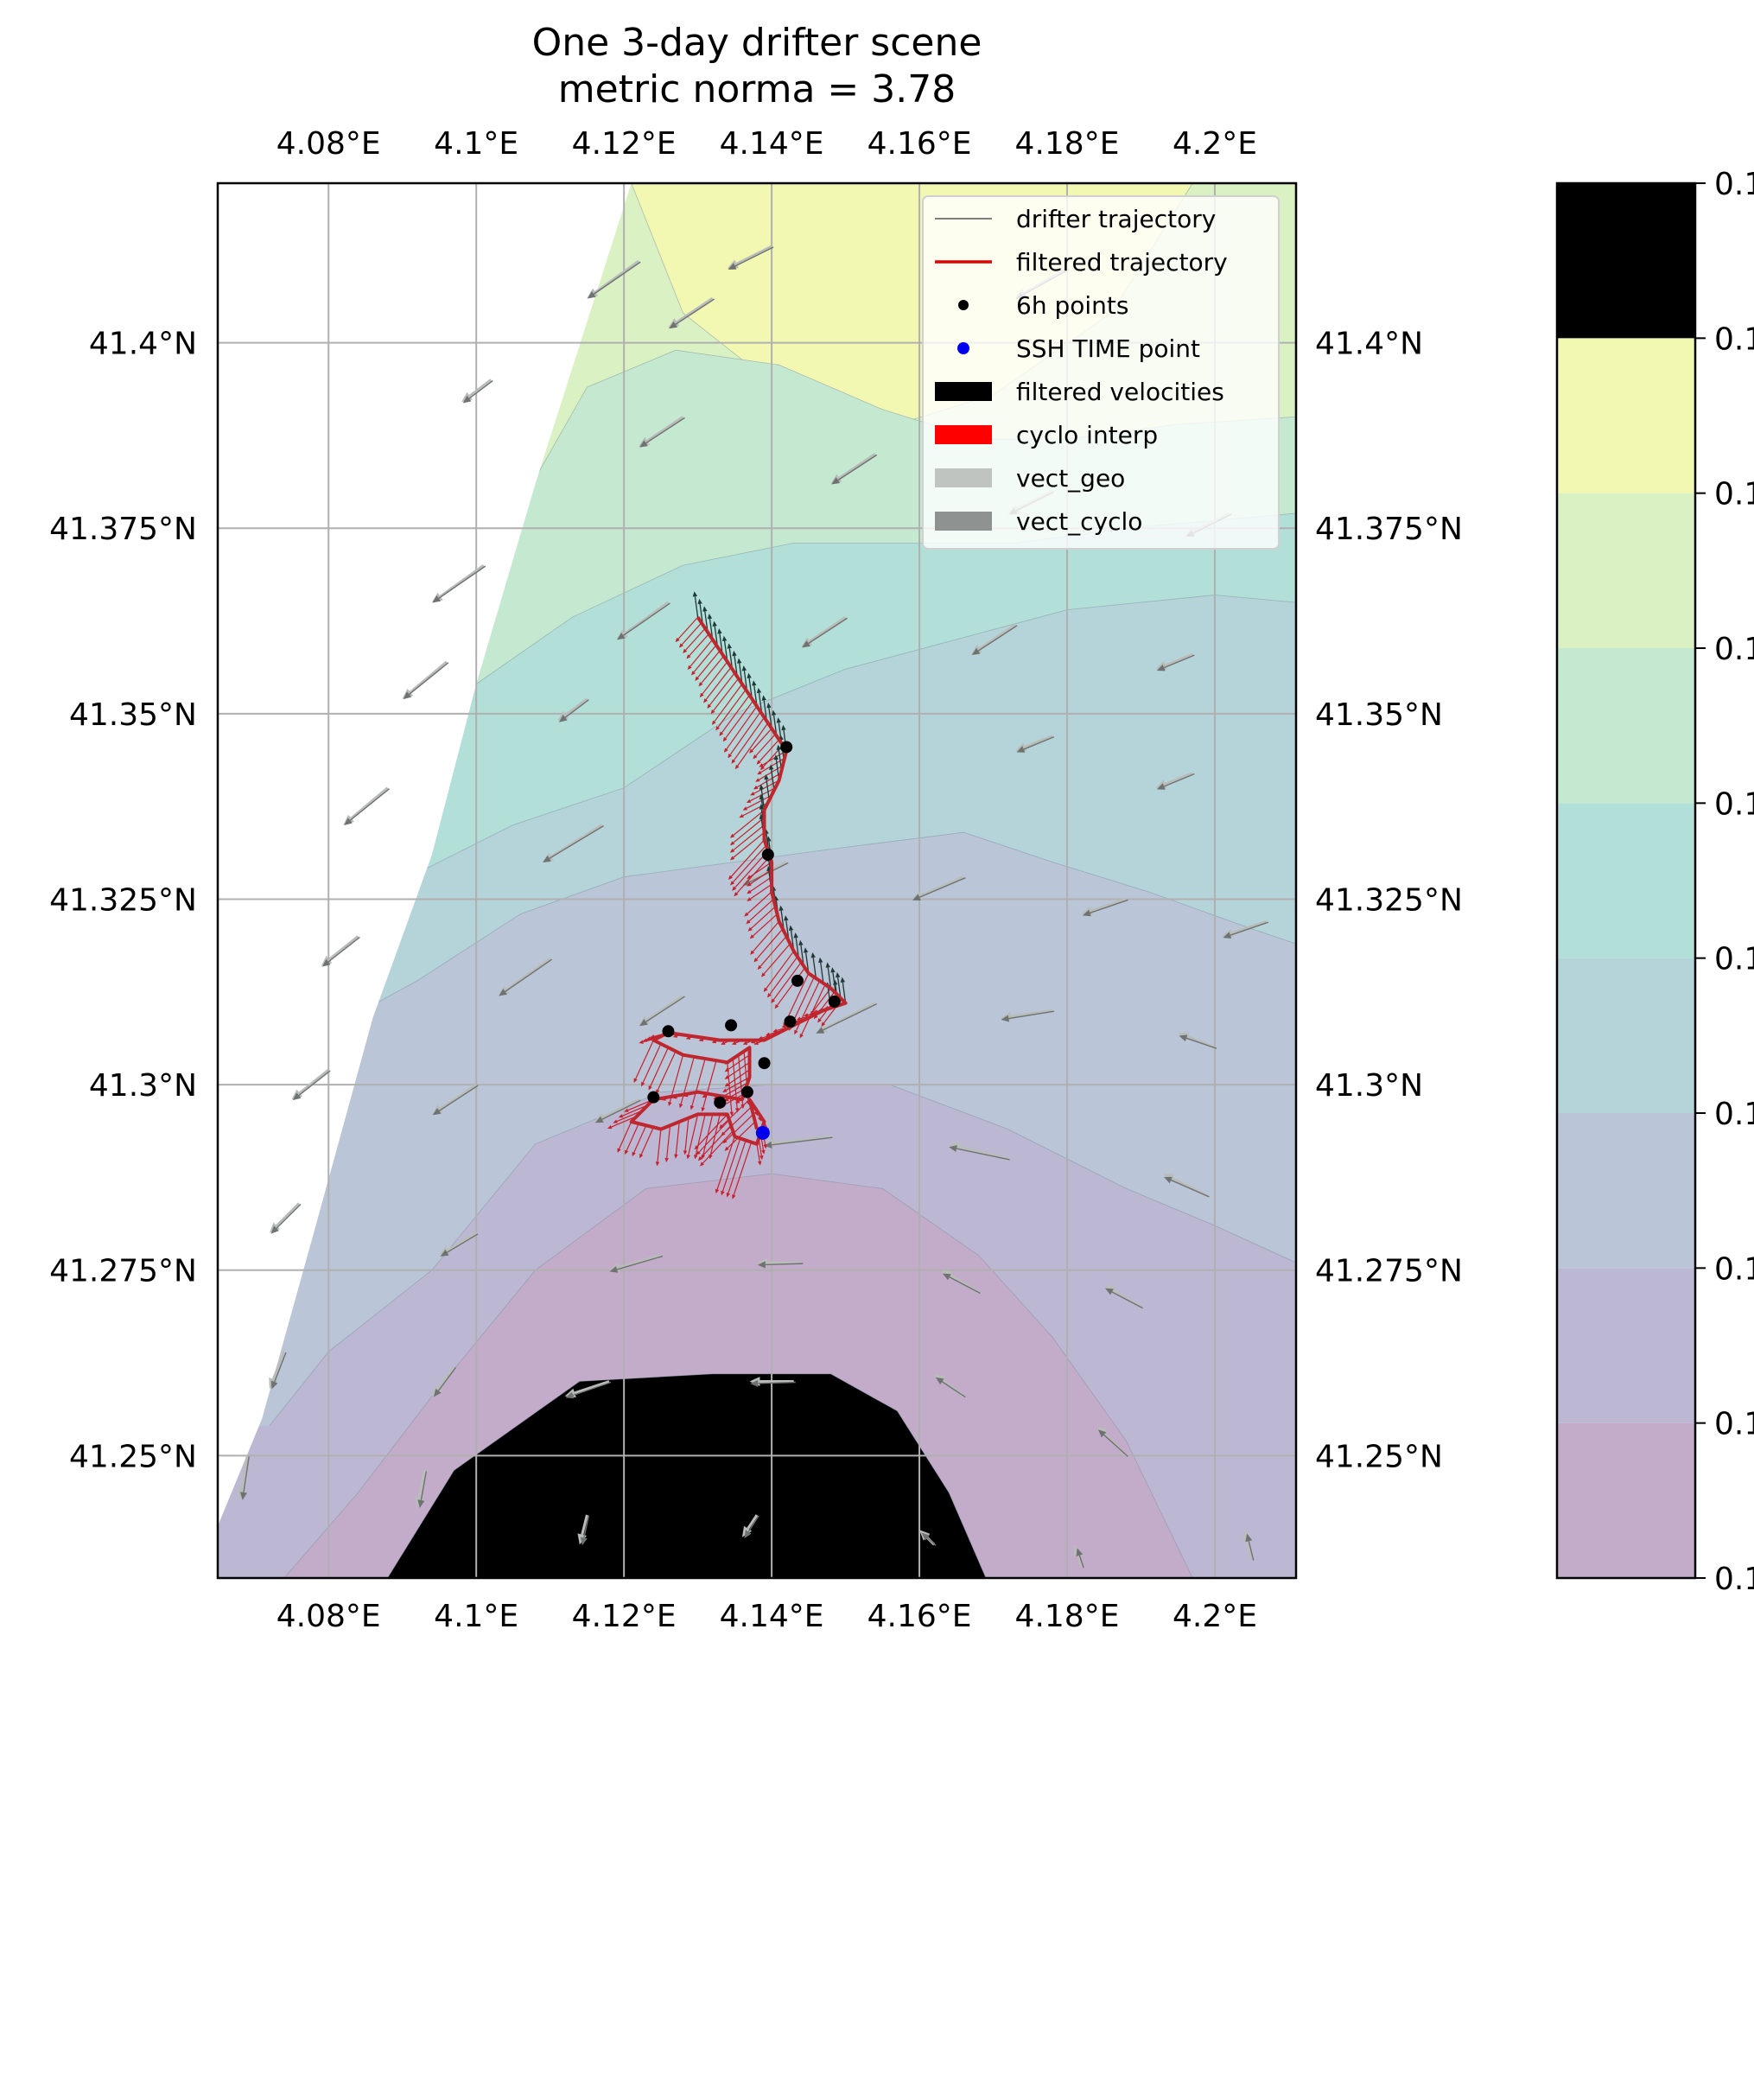  I want to click on y-tick-label-right: 41.4°N, so click(1369, 344).